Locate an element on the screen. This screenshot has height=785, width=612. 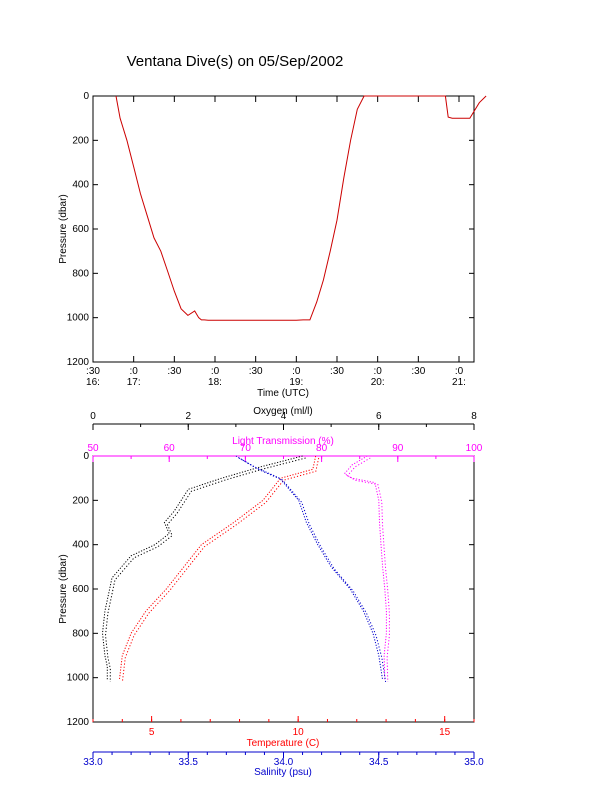
oxygen-profile is located at coordinates (202, 567).